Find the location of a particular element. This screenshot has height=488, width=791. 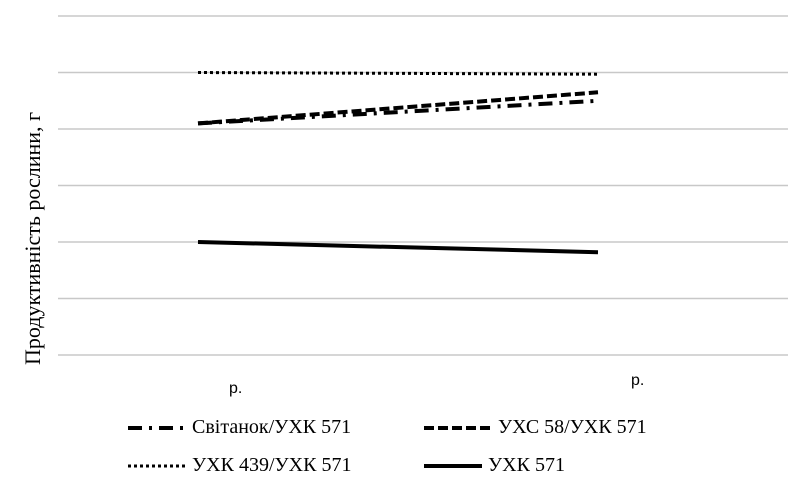

x-tick-label-1: р. is located at coordinates (236, 388).